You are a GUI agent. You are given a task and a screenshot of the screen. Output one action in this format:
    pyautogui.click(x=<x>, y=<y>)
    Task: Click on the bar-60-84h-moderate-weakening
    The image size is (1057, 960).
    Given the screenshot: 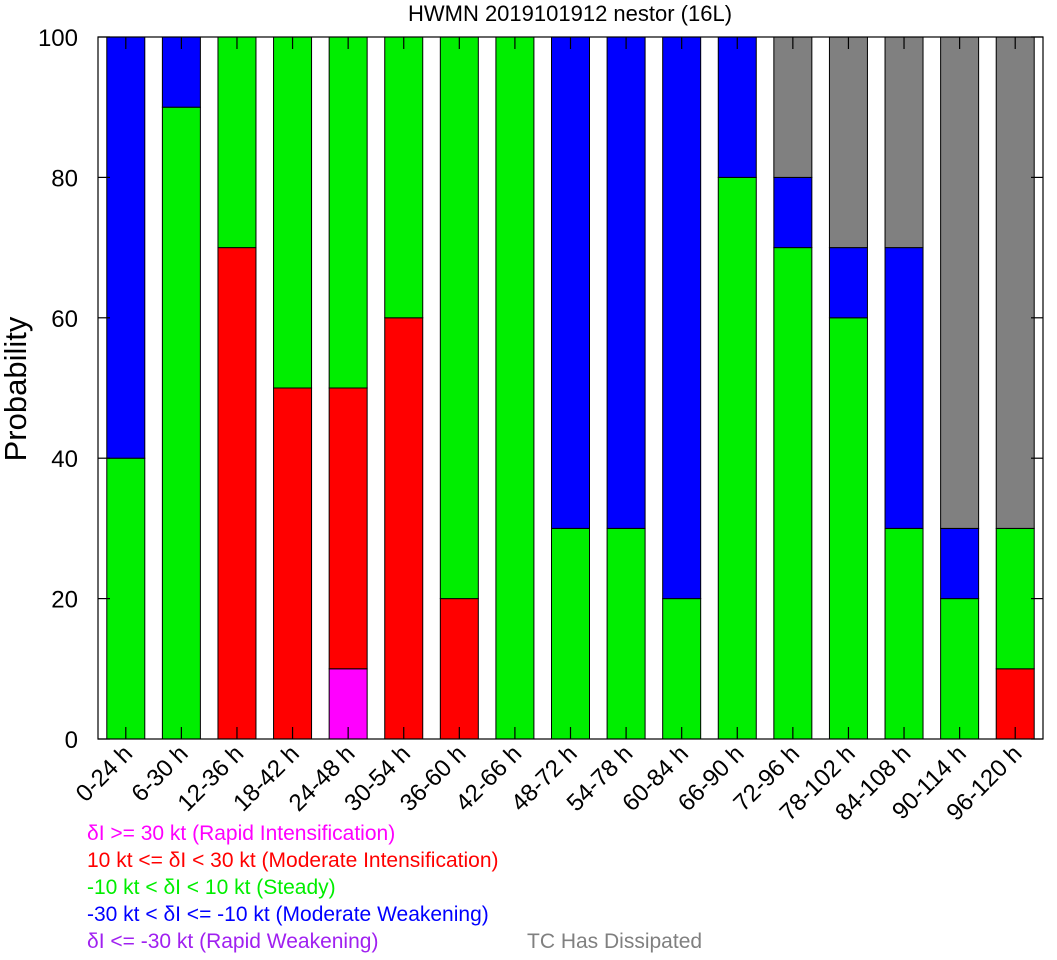 What is the action you would take?
    pyautogui.click(x=682, y=318)
    